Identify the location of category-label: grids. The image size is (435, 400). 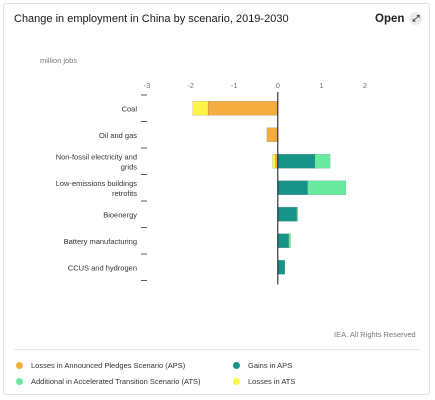
(129, 166).